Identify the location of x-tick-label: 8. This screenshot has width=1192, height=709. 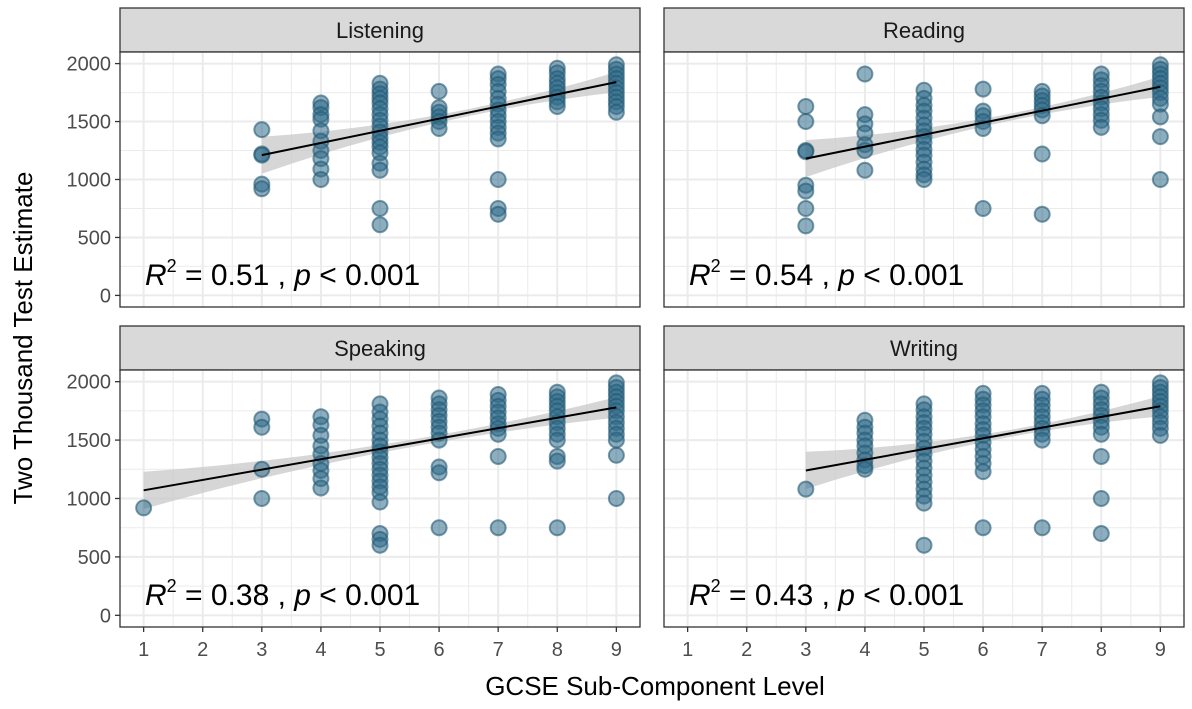
(1101, 650).